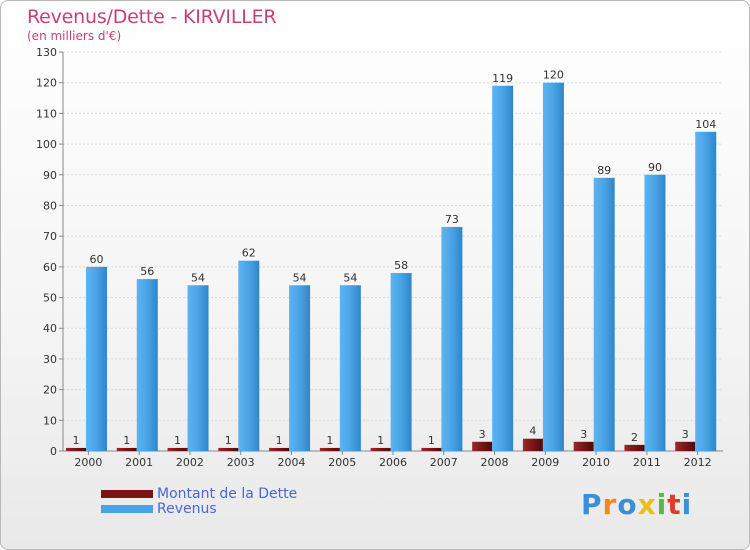  What do you see at coordinates (53, 451) in the screenshot?
I see `y-tick-label: 0` at bounding box center [53, 451].